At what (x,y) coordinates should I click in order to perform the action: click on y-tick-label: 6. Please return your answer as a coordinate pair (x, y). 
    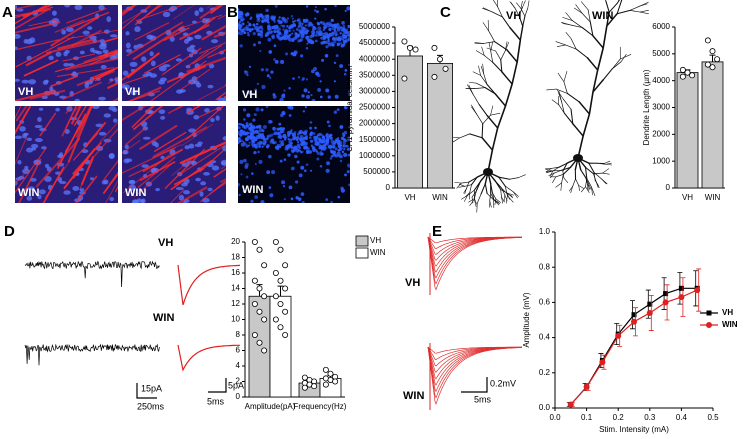
    Looking at the image, I should click on (238, 350).